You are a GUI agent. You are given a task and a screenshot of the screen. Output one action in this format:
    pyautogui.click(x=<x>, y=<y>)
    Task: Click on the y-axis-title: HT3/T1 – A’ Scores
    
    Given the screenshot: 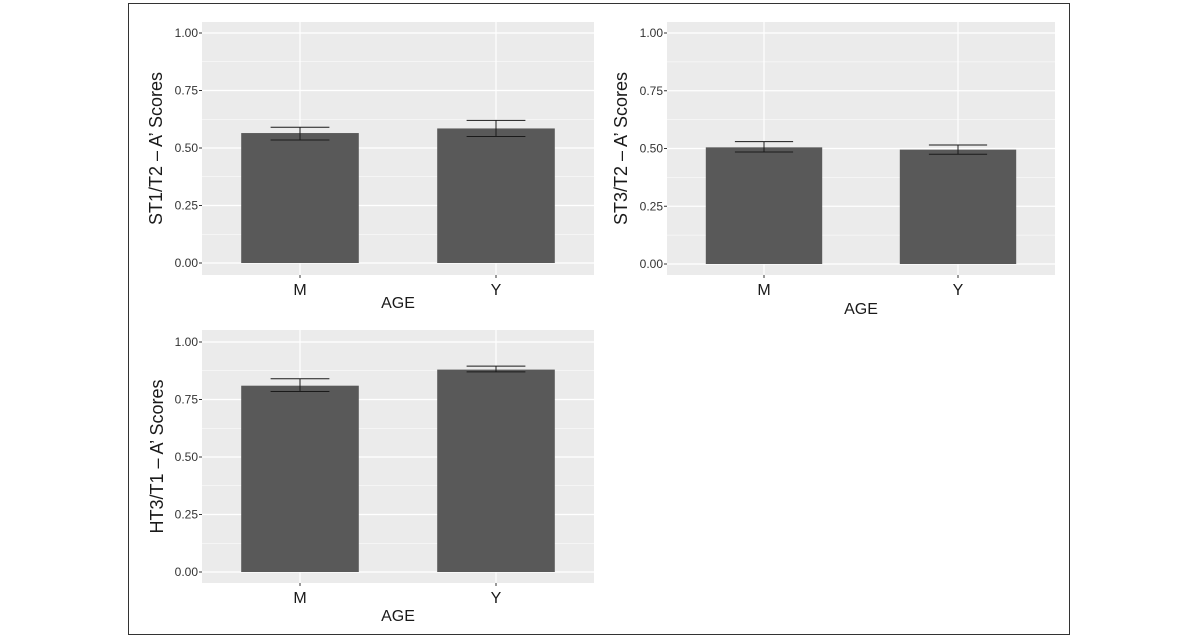 What is the action you would take?
    pyautogui.click(x=157, y=456)
    